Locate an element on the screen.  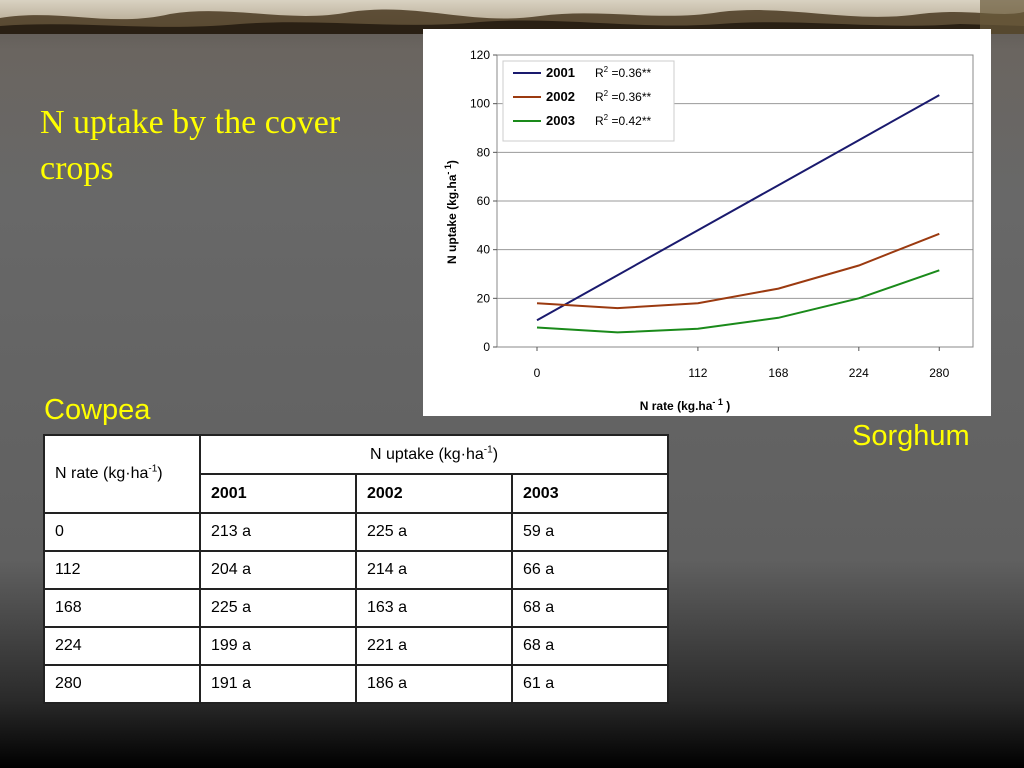
rate-cell: 280 is located at coordinates (122, 684).